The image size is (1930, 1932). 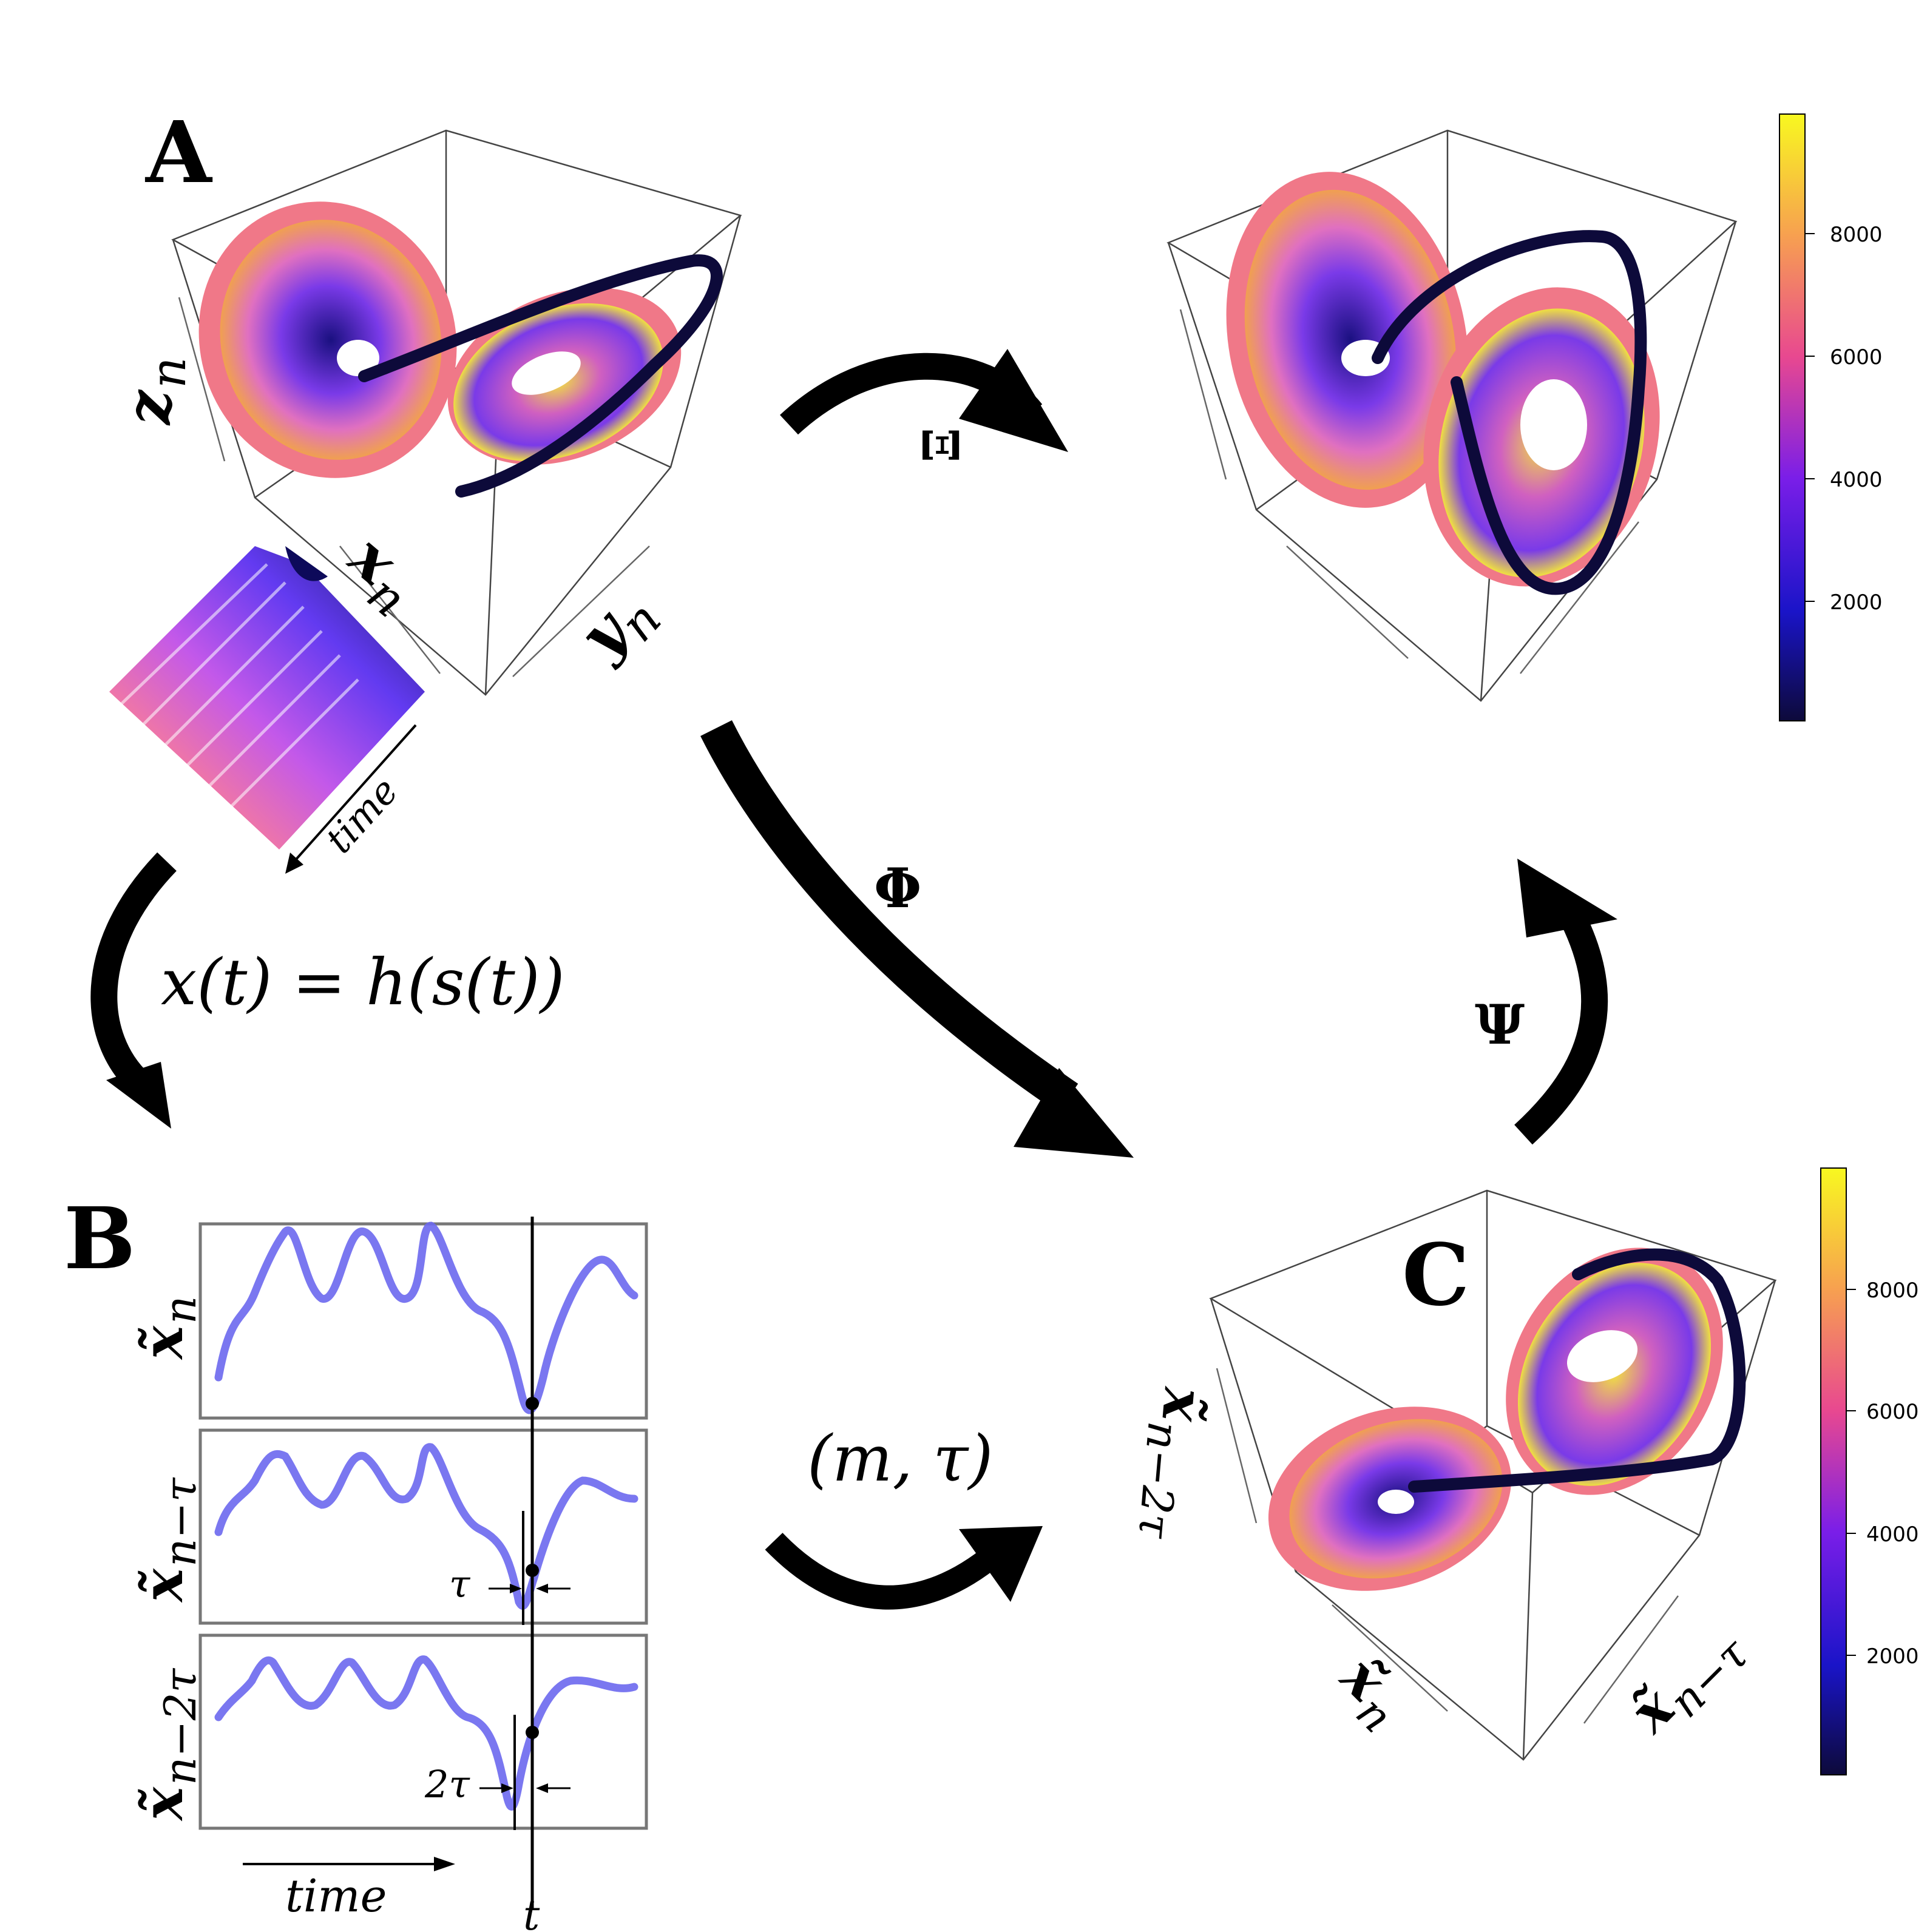 I want to click on panel-c-axis-z-label: x̃ n−2τ, so click(x=1172, y=1462).